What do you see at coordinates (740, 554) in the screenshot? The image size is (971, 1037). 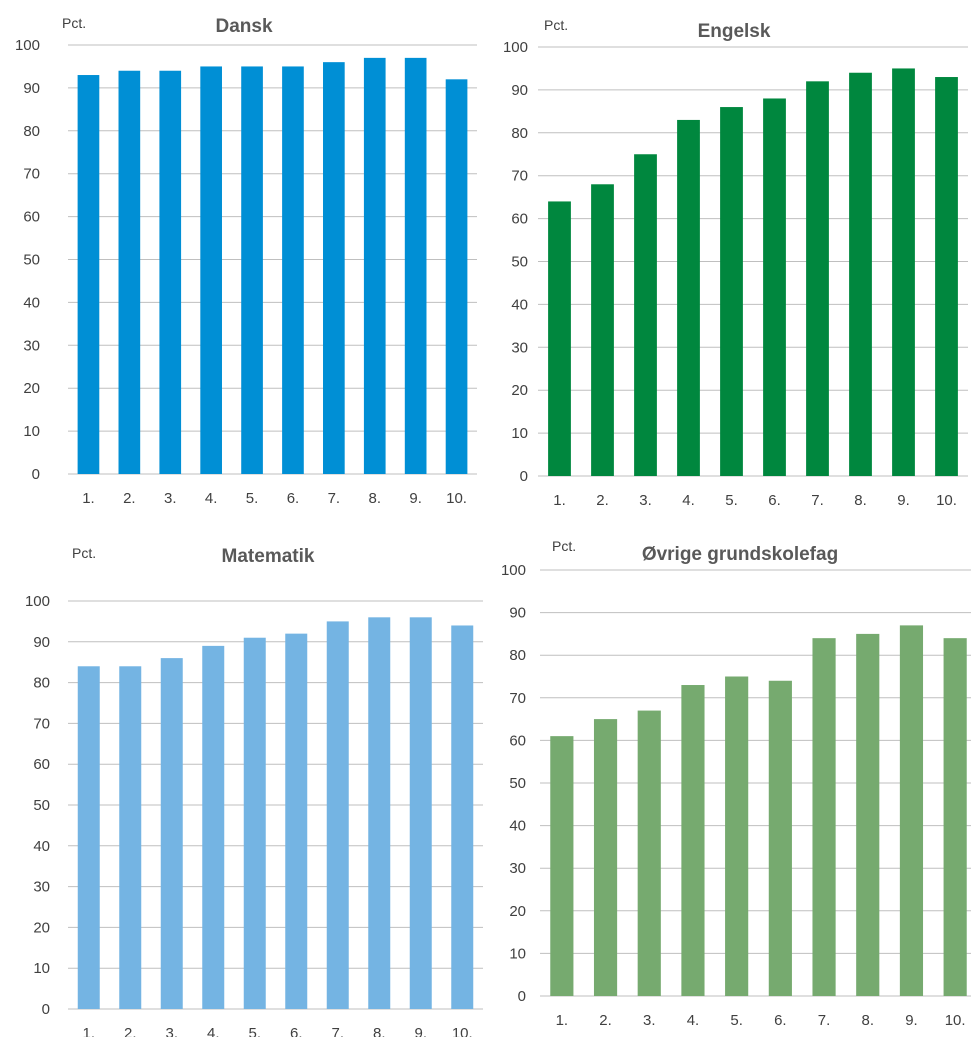 I see `chart-title: Øvrige grundskolefag` at bounding box center [740, 554].